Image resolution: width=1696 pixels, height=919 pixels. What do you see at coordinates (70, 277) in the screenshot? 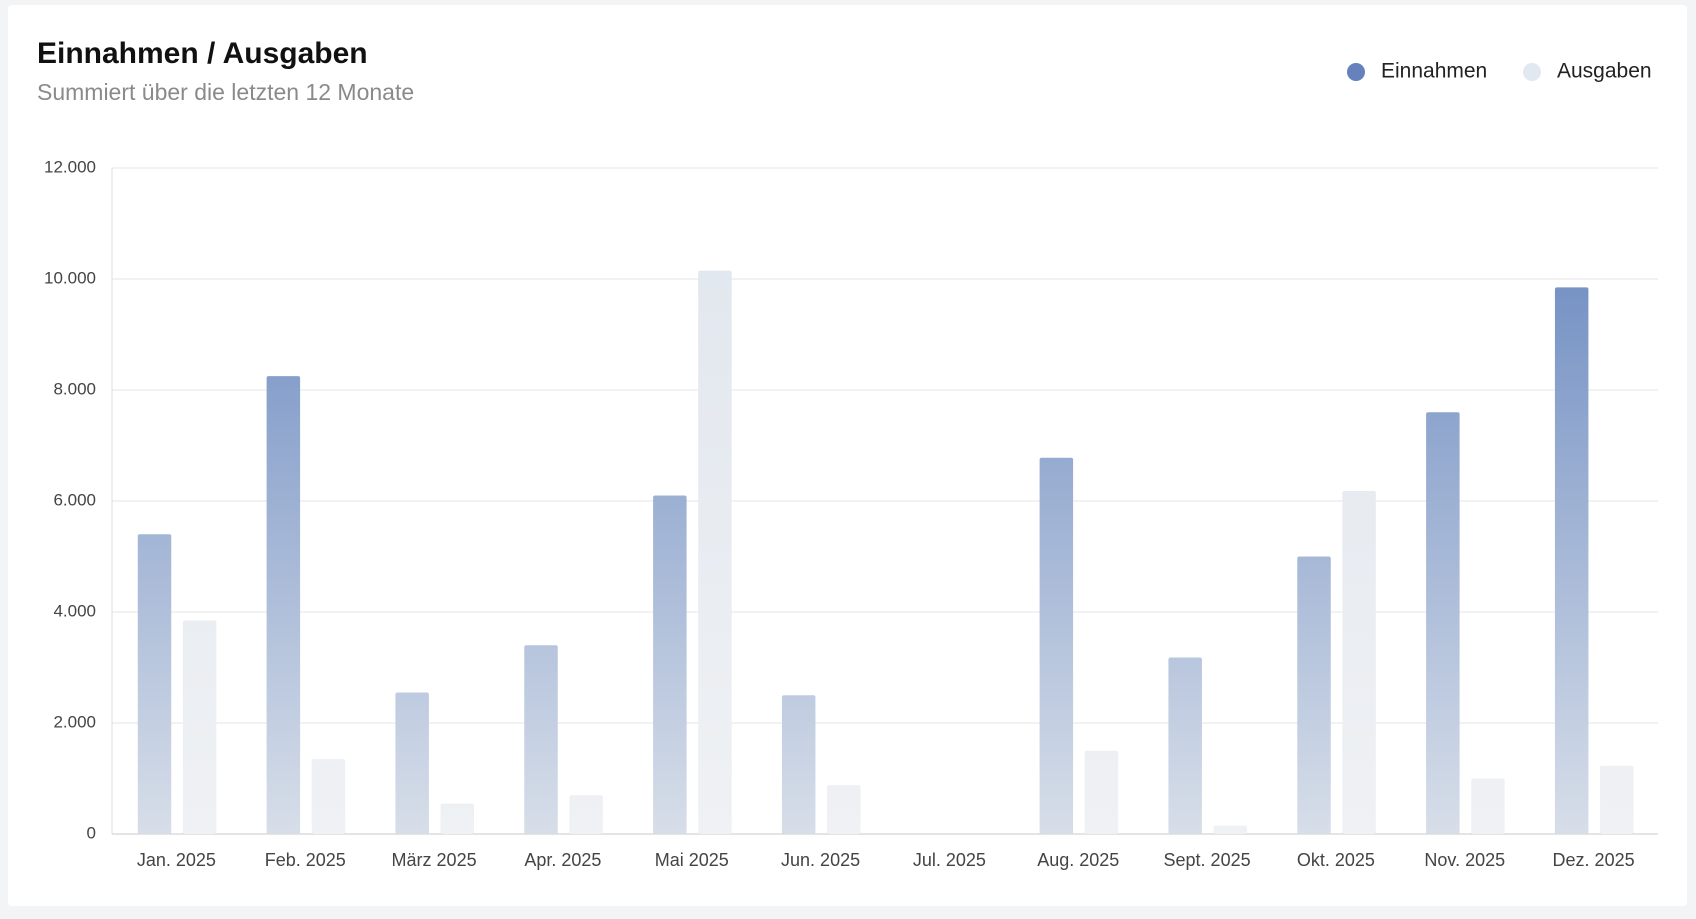
I see `y-tick-label: 10.000` at bounding box center [70, 277].